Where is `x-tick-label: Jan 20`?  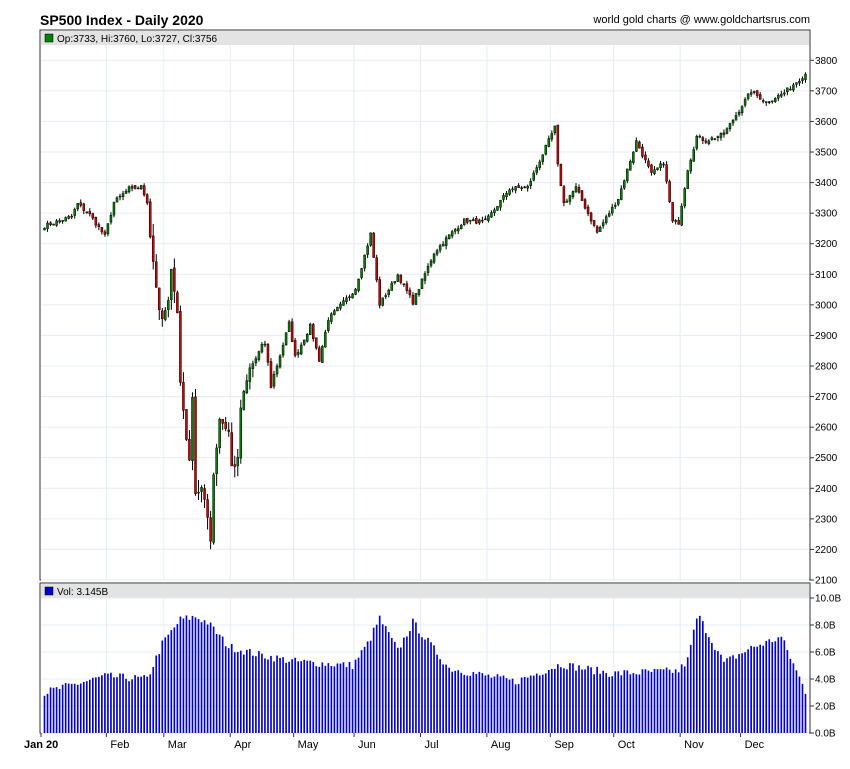 x-tick-label: Jan 20 is located at coordinates (41, 745).